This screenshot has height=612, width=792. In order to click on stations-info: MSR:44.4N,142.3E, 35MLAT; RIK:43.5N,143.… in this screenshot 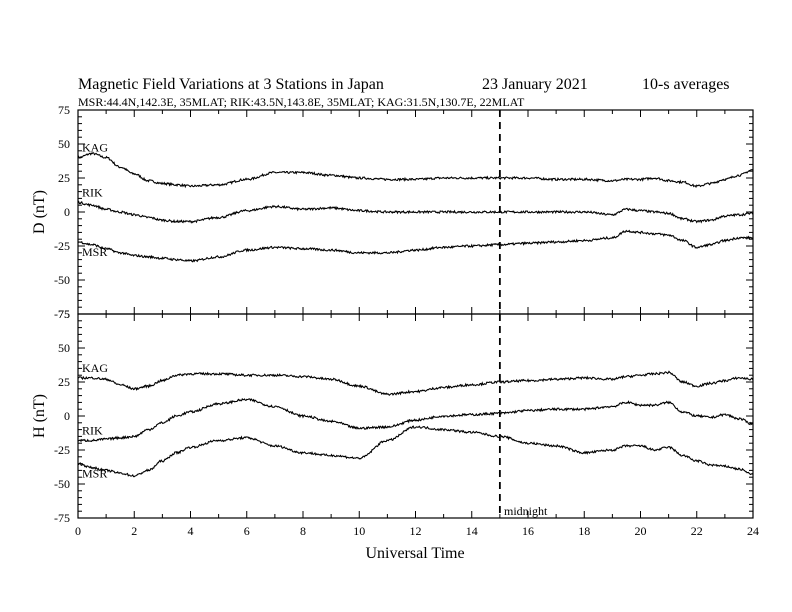, I will do `click(301, 102)`.